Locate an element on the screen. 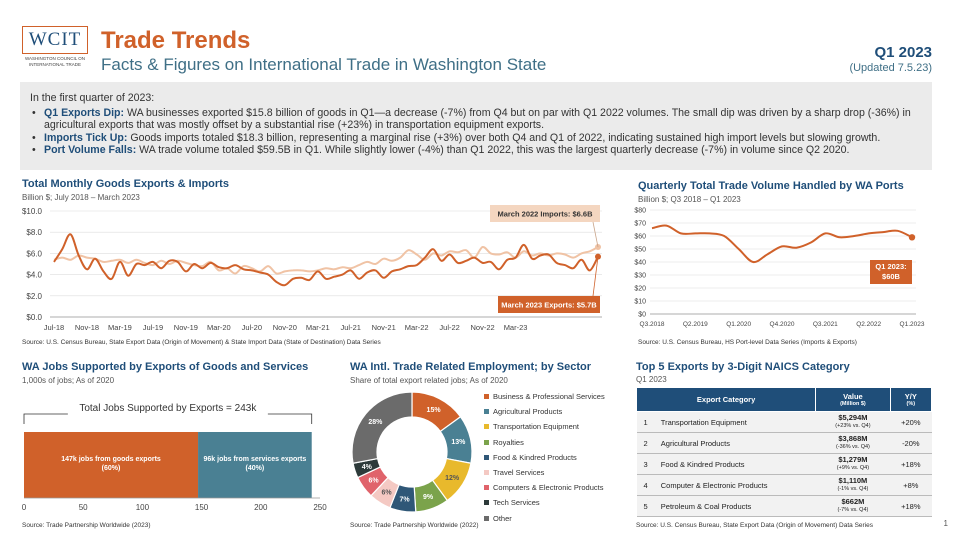 Image resolution: width=960 pixels, height=540 pixels. legend-label: Transportation Equipment is located at coordinates (536, 427).